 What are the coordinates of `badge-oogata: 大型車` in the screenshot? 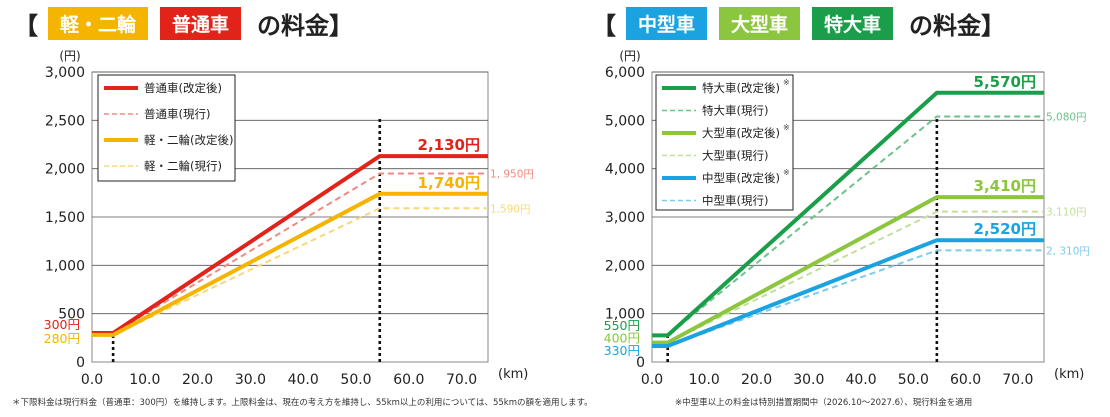 It's located at (760, 23).